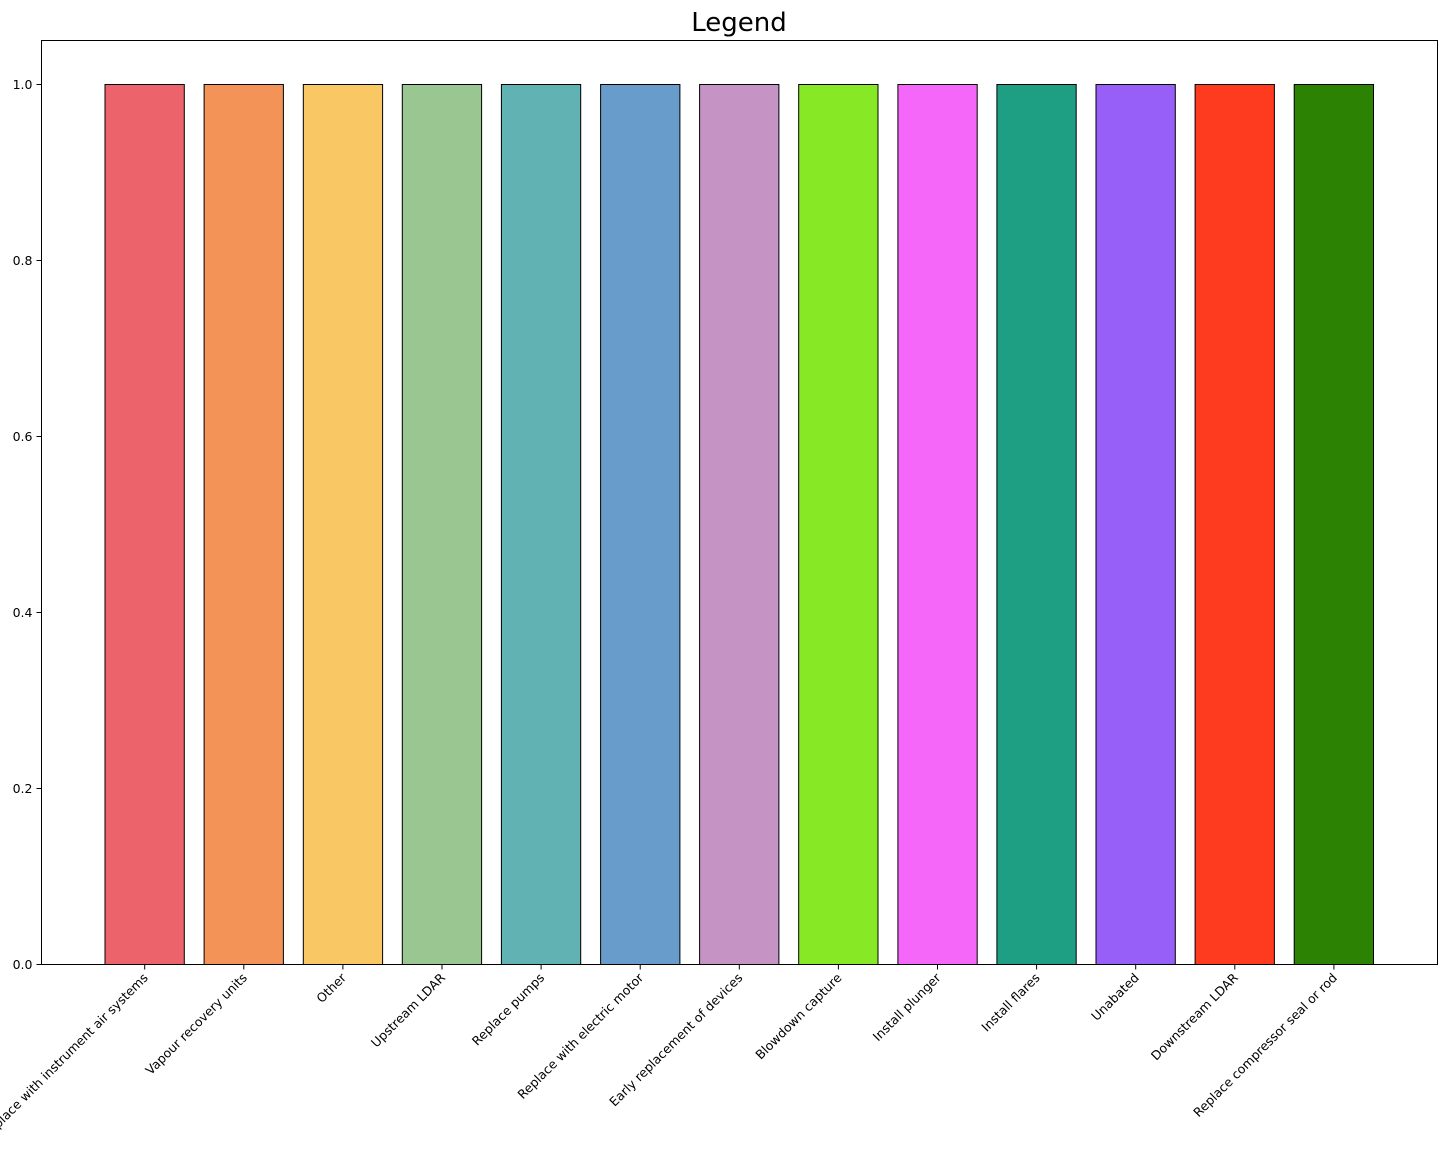 The height and width of the screenshot is (1173, 1446). Describe the element at coordinates (196, 1024) in the screenshot. I see `x-tick-label: Vapour recovery units` at that location.